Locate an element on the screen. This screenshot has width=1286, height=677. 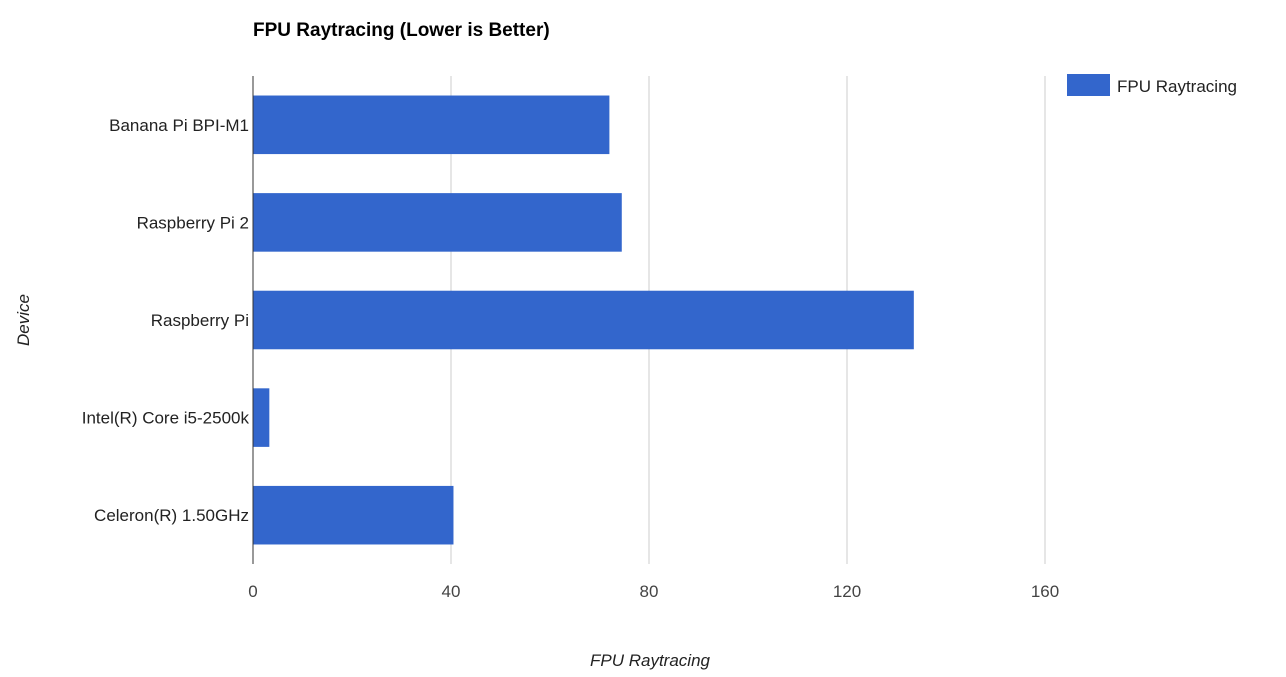
category-label: Raspberry Pi is located at coordinates (200, 320).